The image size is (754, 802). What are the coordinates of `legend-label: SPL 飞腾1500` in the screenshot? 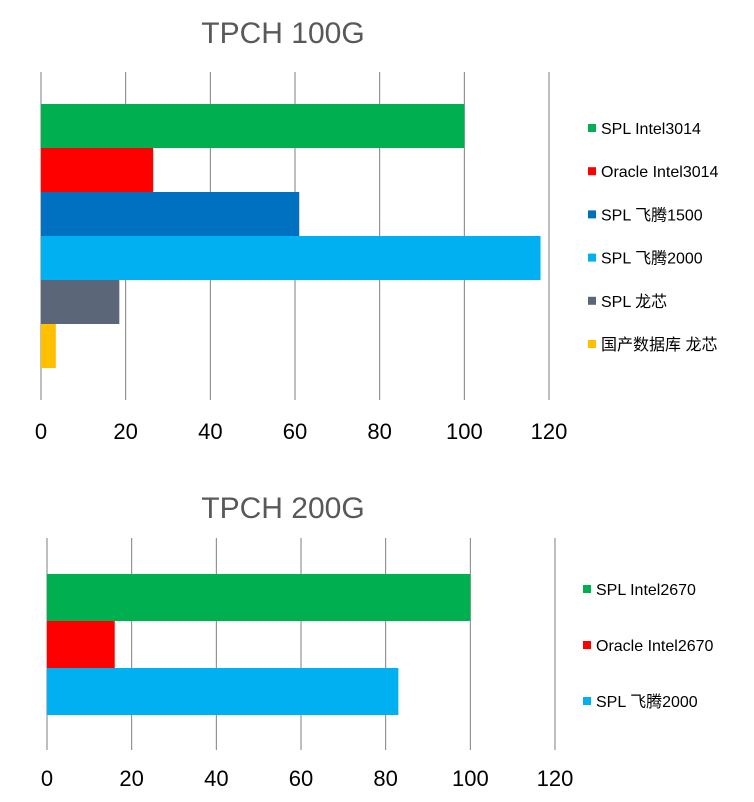 It's located at (652, 215).